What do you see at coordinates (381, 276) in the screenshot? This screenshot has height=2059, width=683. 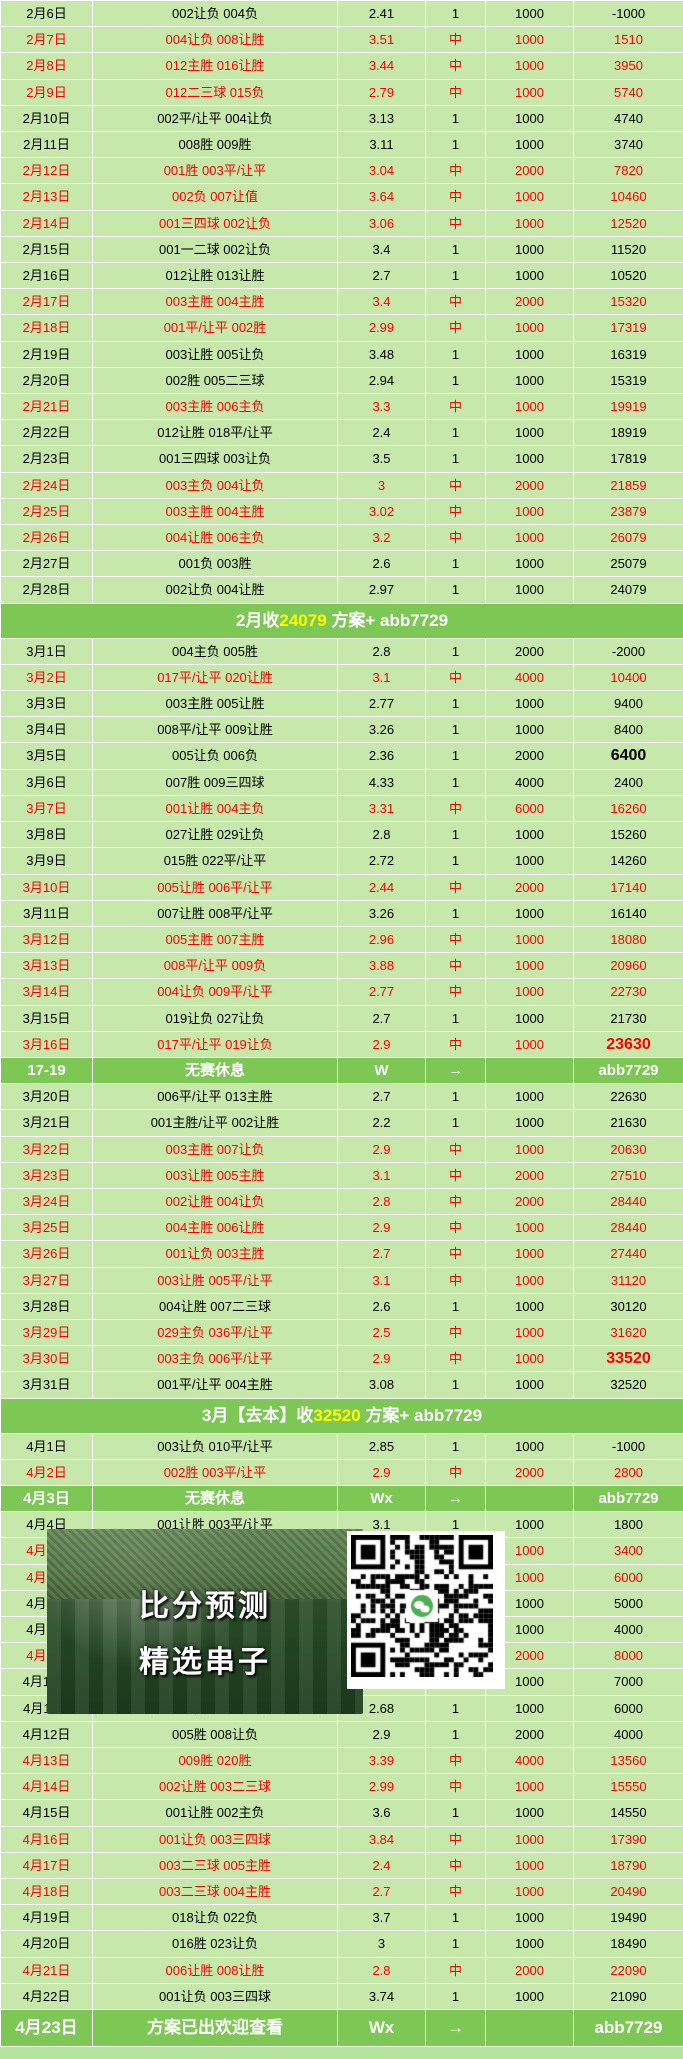 I see `odds-cell: 2.7` at bounding box center [381, 276].